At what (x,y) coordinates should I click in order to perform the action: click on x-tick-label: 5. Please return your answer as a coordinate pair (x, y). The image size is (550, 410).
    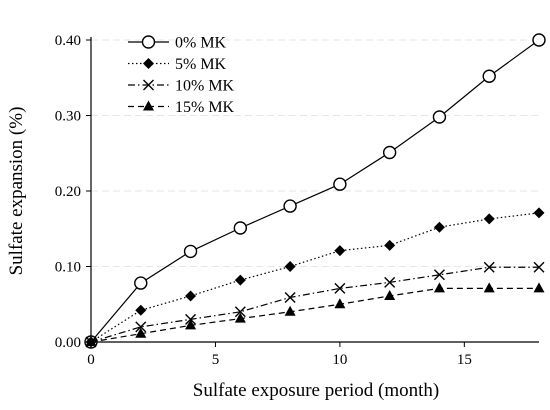
    Looking at the image, I should click on (216, 360).